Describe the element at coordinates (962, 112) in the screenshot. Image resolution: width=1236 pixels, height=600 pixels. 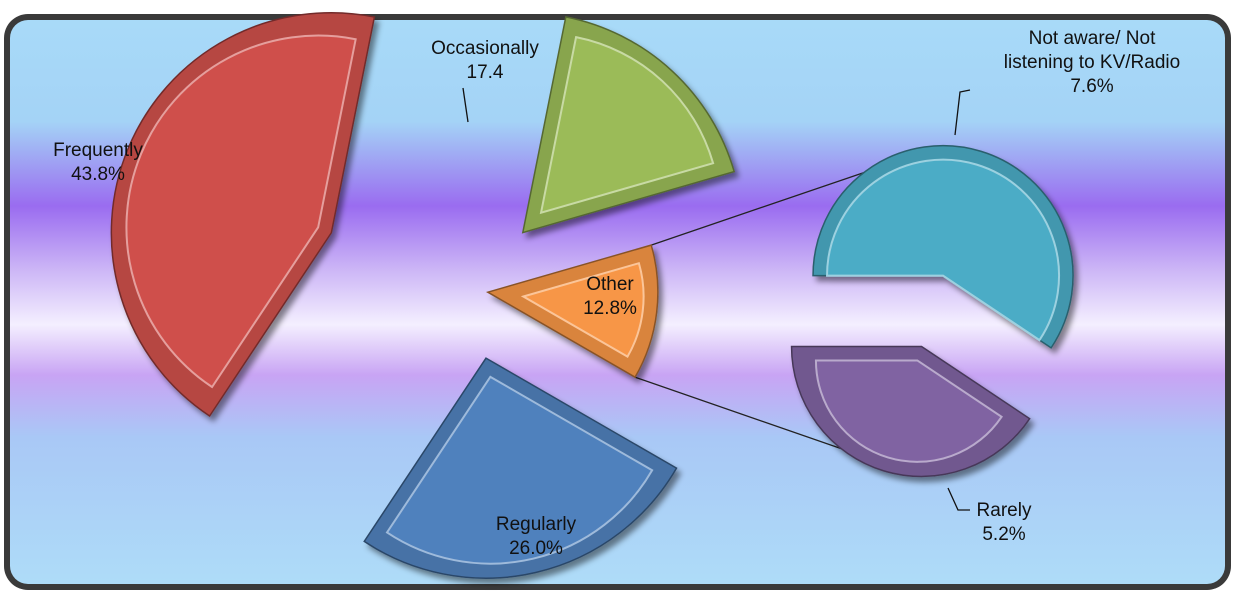
I see `leader-not-aware` at that location.